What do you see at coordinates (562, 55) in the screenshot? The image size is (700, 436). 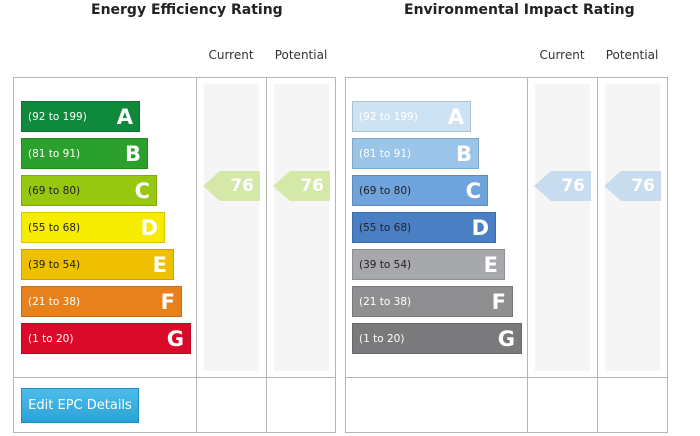 I see `environmental-current-heading: Current` at bounding box center [562, 55].